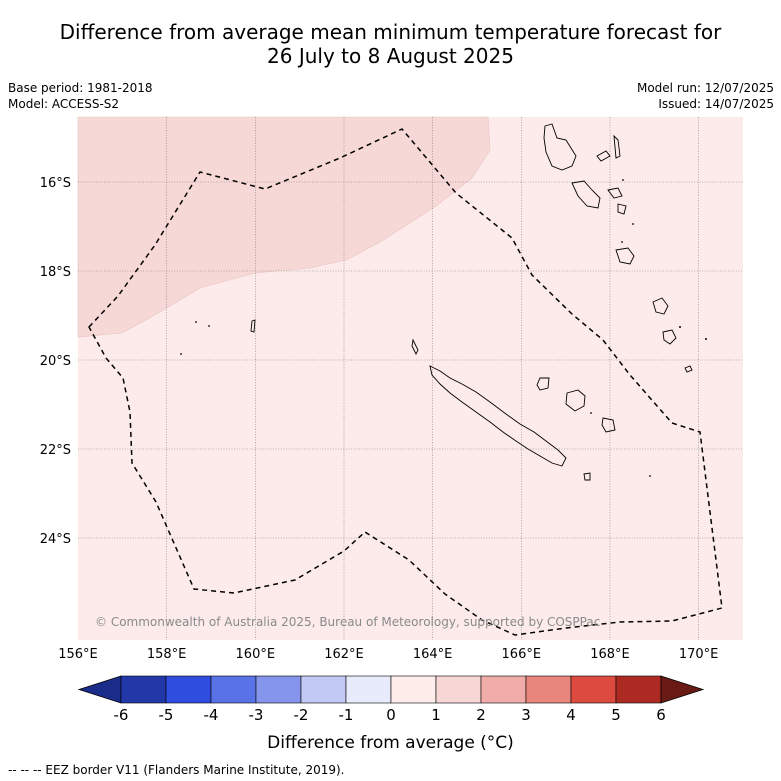 The image size is (781, 781). Describe the element at coordinates (55, 539) in the screenshot. I see `lat-label: 24°S` at that location.